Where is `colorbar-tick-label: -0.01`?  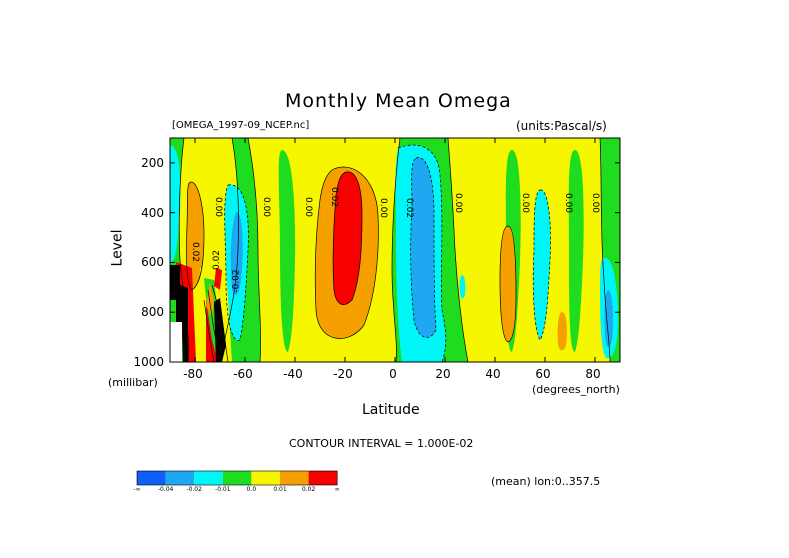
colorbar-tick-label: -0.01 is located at coordinates (223, 489).